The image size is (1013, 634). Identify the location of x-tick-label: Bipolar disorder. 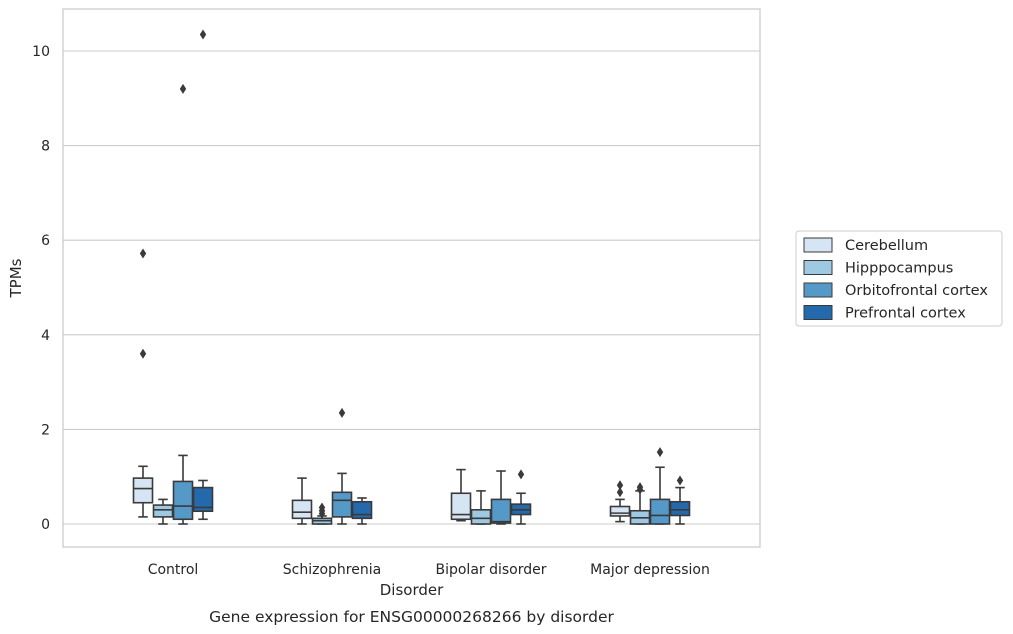
(490, 570).